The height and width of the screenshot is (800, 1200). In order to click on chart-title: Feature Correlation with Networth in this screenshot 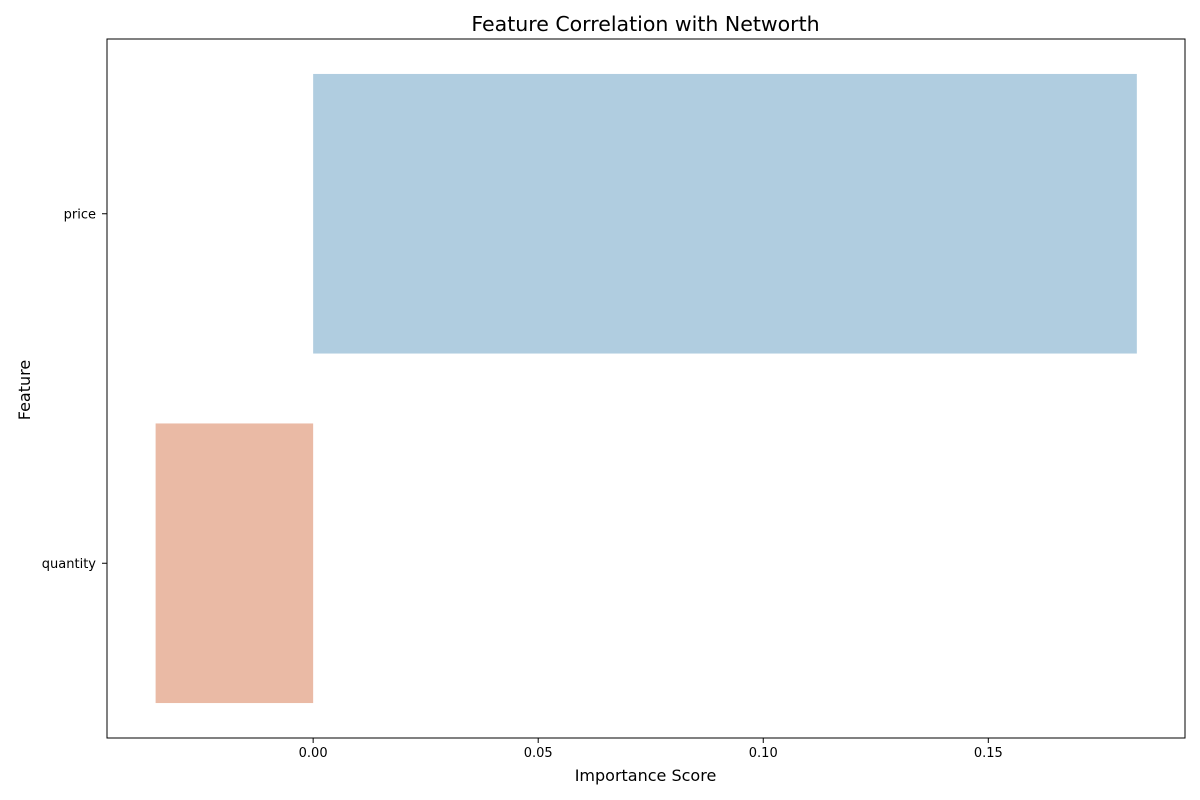, I will do `click(645, 24)`.